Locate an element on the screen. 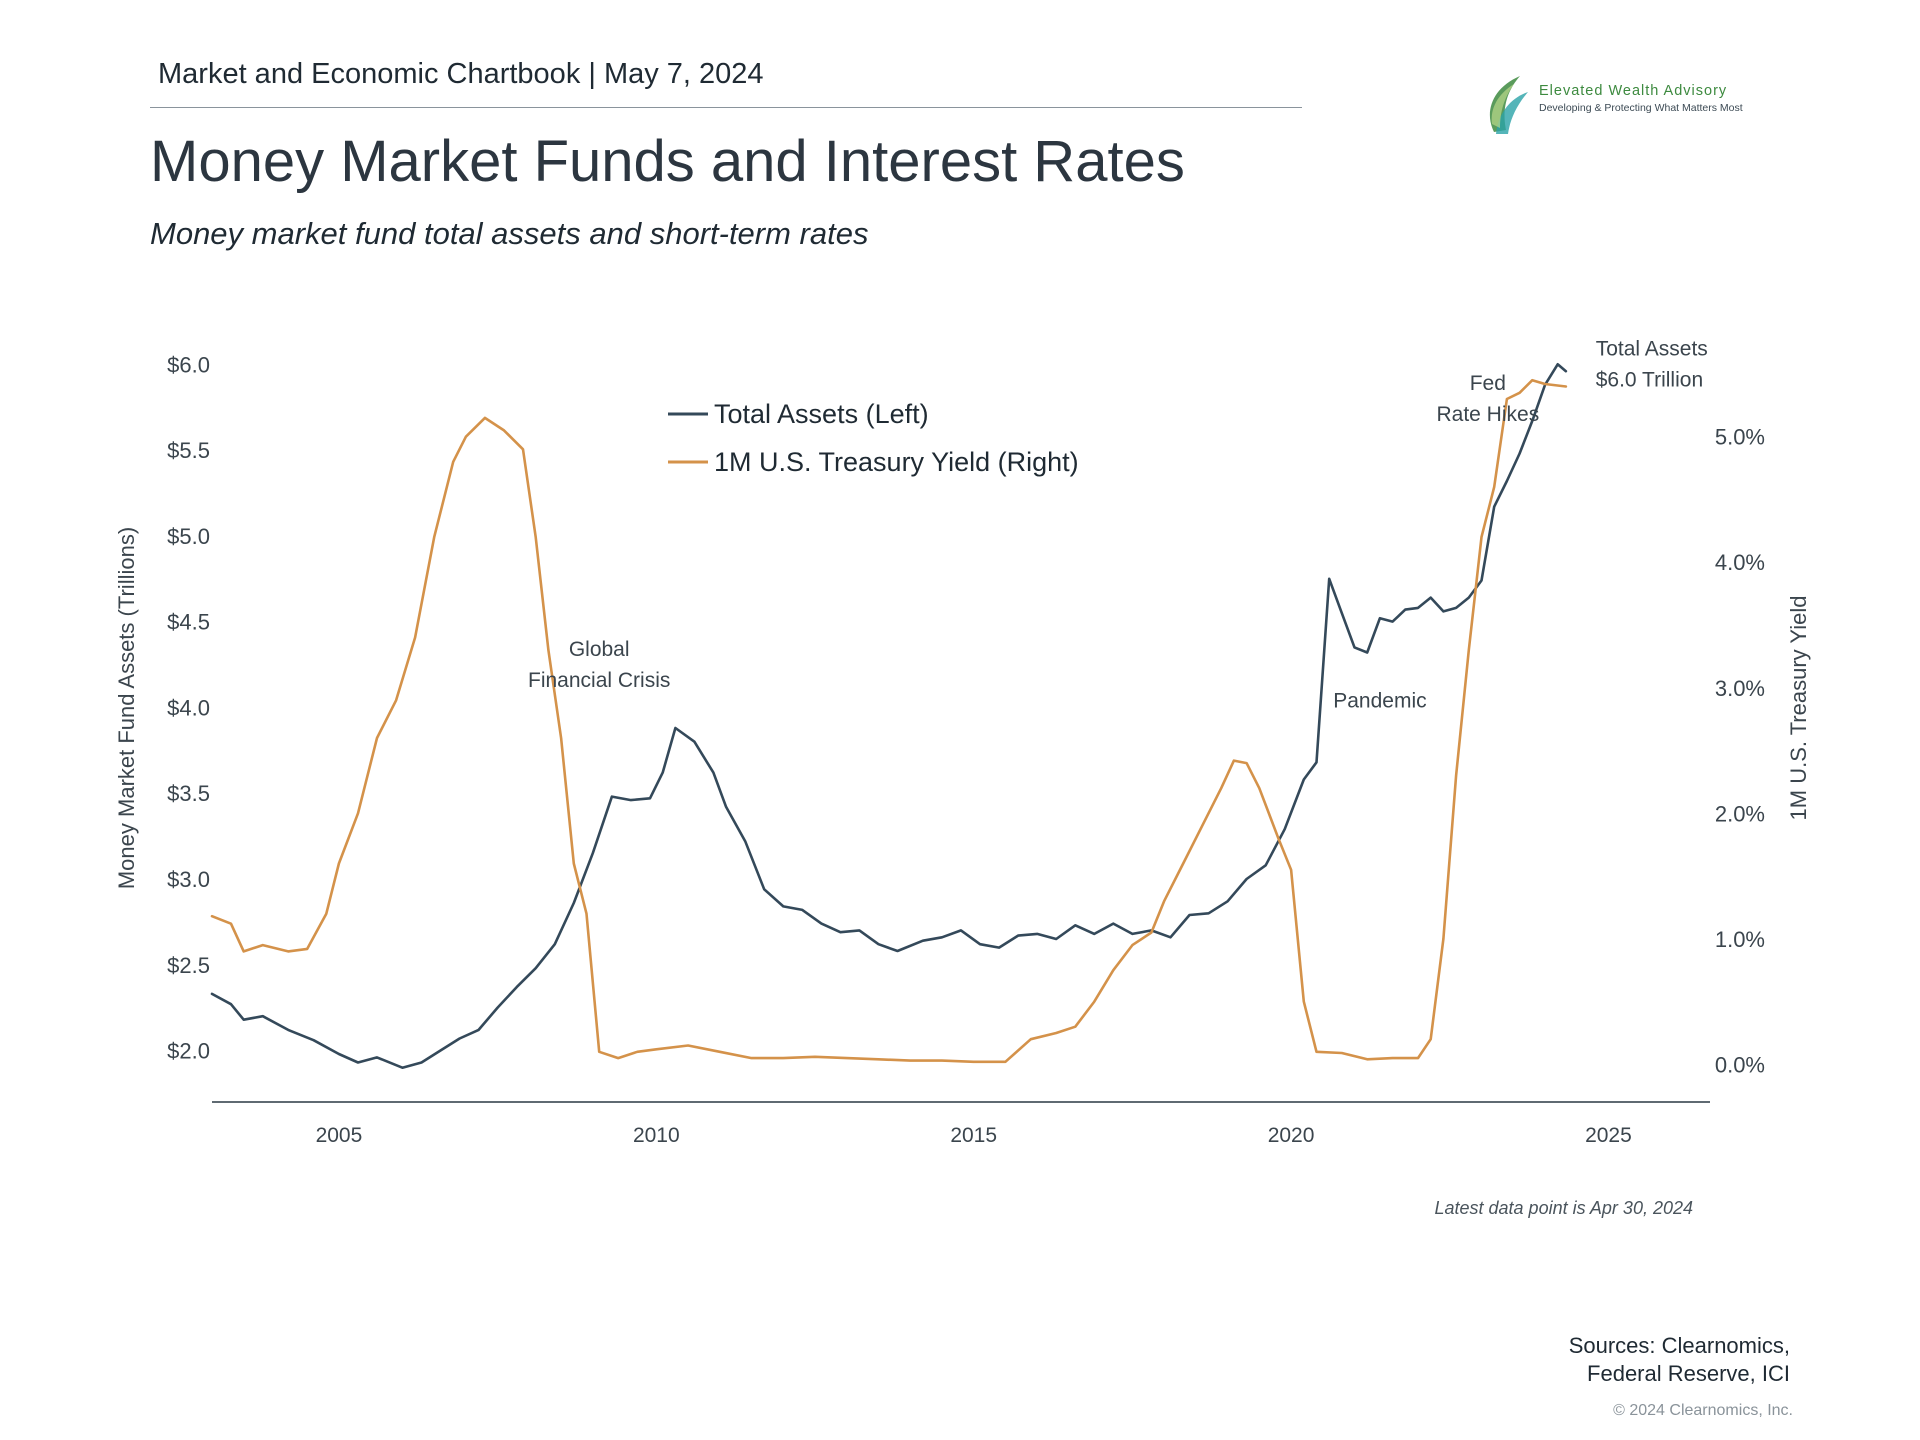  annotation-fed-rate-hikes-line: Rate Hikes is located at coordinates (1487, 414).